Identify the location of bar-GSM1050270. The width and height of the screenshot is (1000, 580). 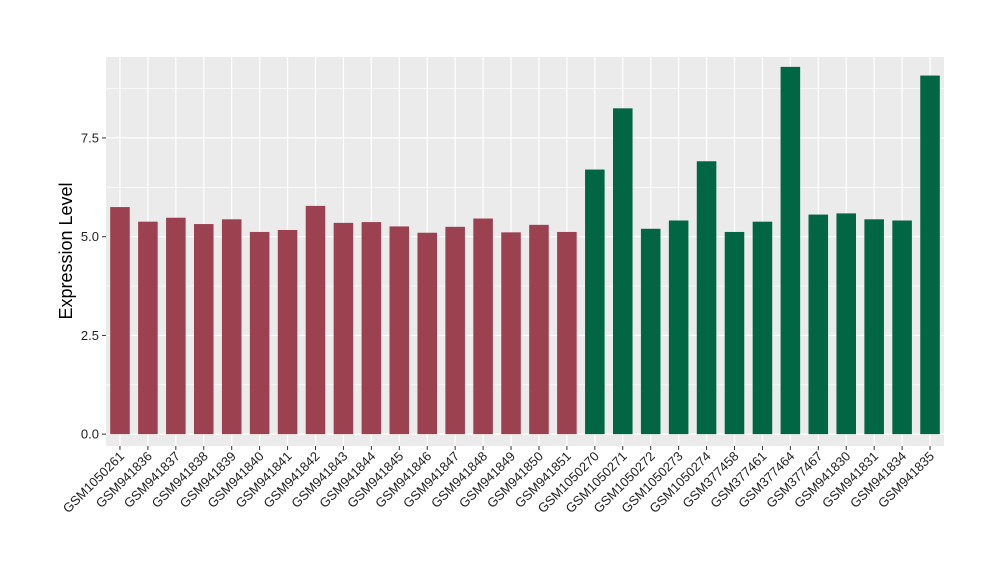
(595, 302).